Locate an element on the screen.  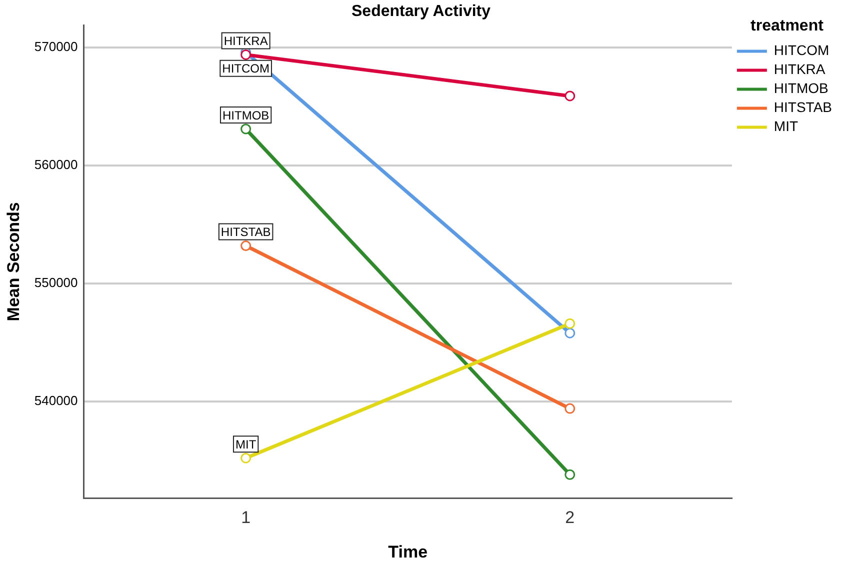
annotation: HITMOB is located at coordinates (246, 115).